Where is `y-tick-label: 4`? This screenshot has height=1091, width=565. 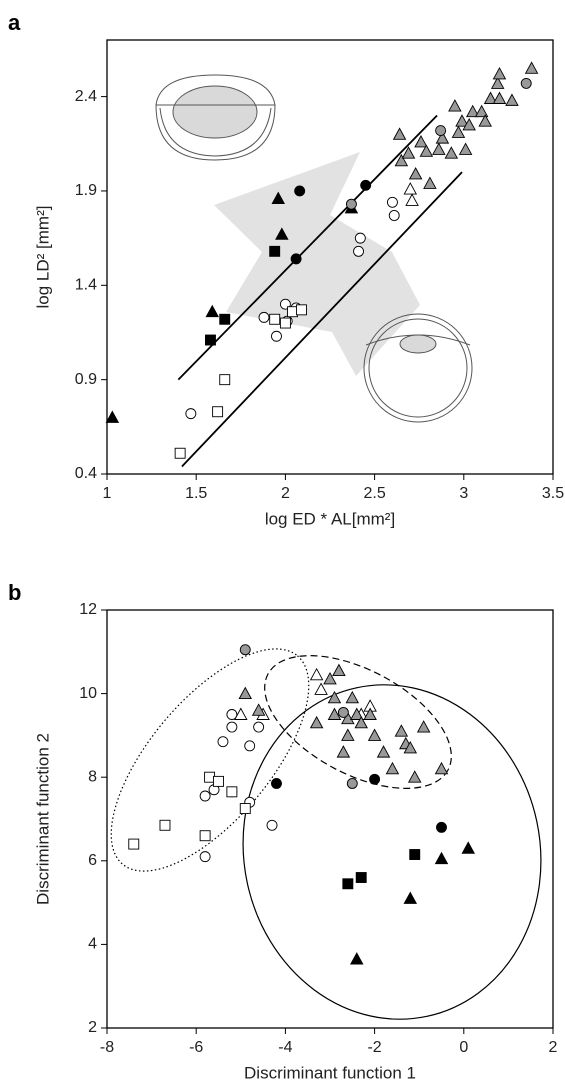
y-tick-label: 4 is located at coordinates (92, 944).